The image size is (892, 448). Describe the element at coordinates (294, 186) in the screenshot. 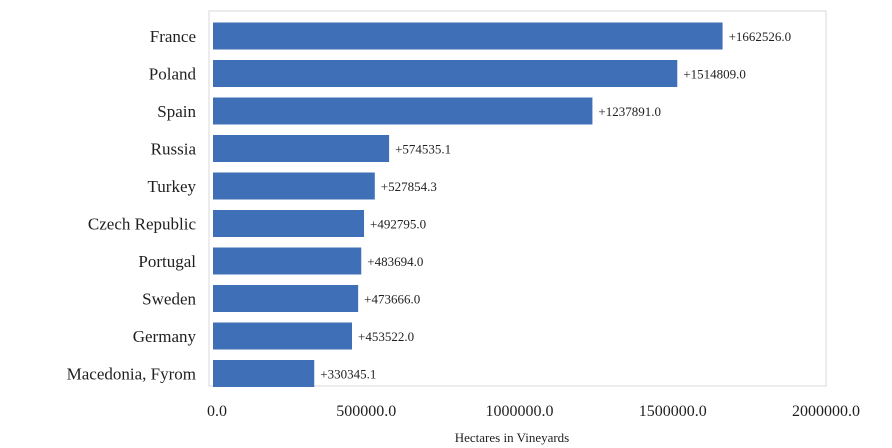

I see `bar-turkey` at that location.